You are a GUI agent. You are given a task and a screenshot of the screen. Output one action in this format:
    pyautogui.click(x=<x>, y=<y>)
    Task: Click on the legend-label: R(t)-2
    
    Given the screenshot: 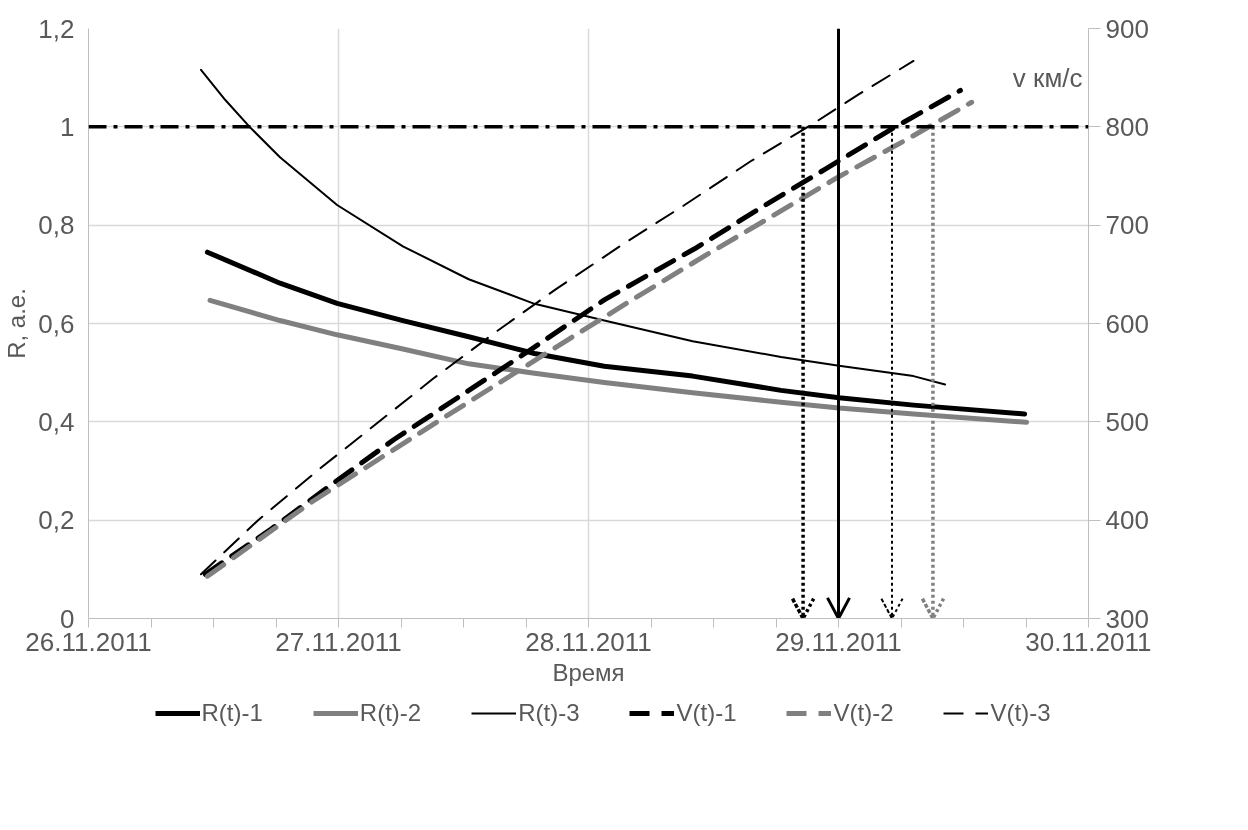 What is the action you would take?
    pyautogui.click(x=390, y=713)
    